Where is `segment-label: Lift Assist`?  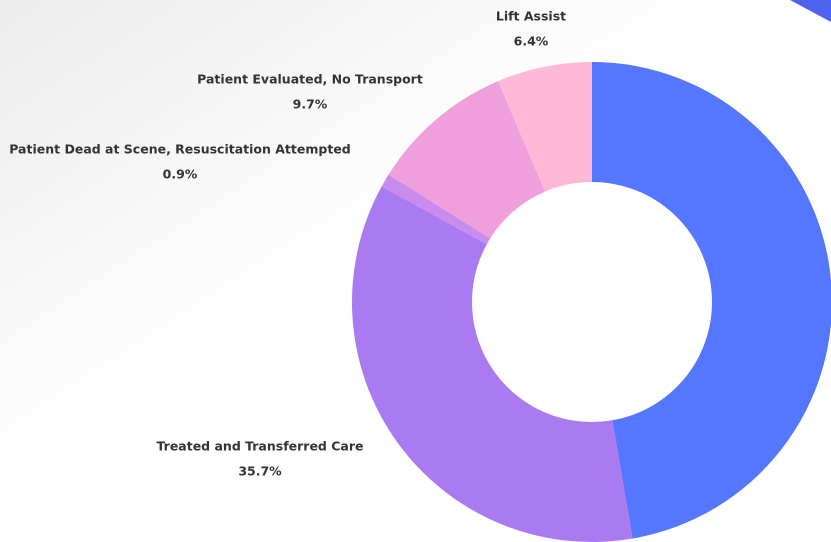
segment-label: Lift Assist is located at coordinates (531, 16).